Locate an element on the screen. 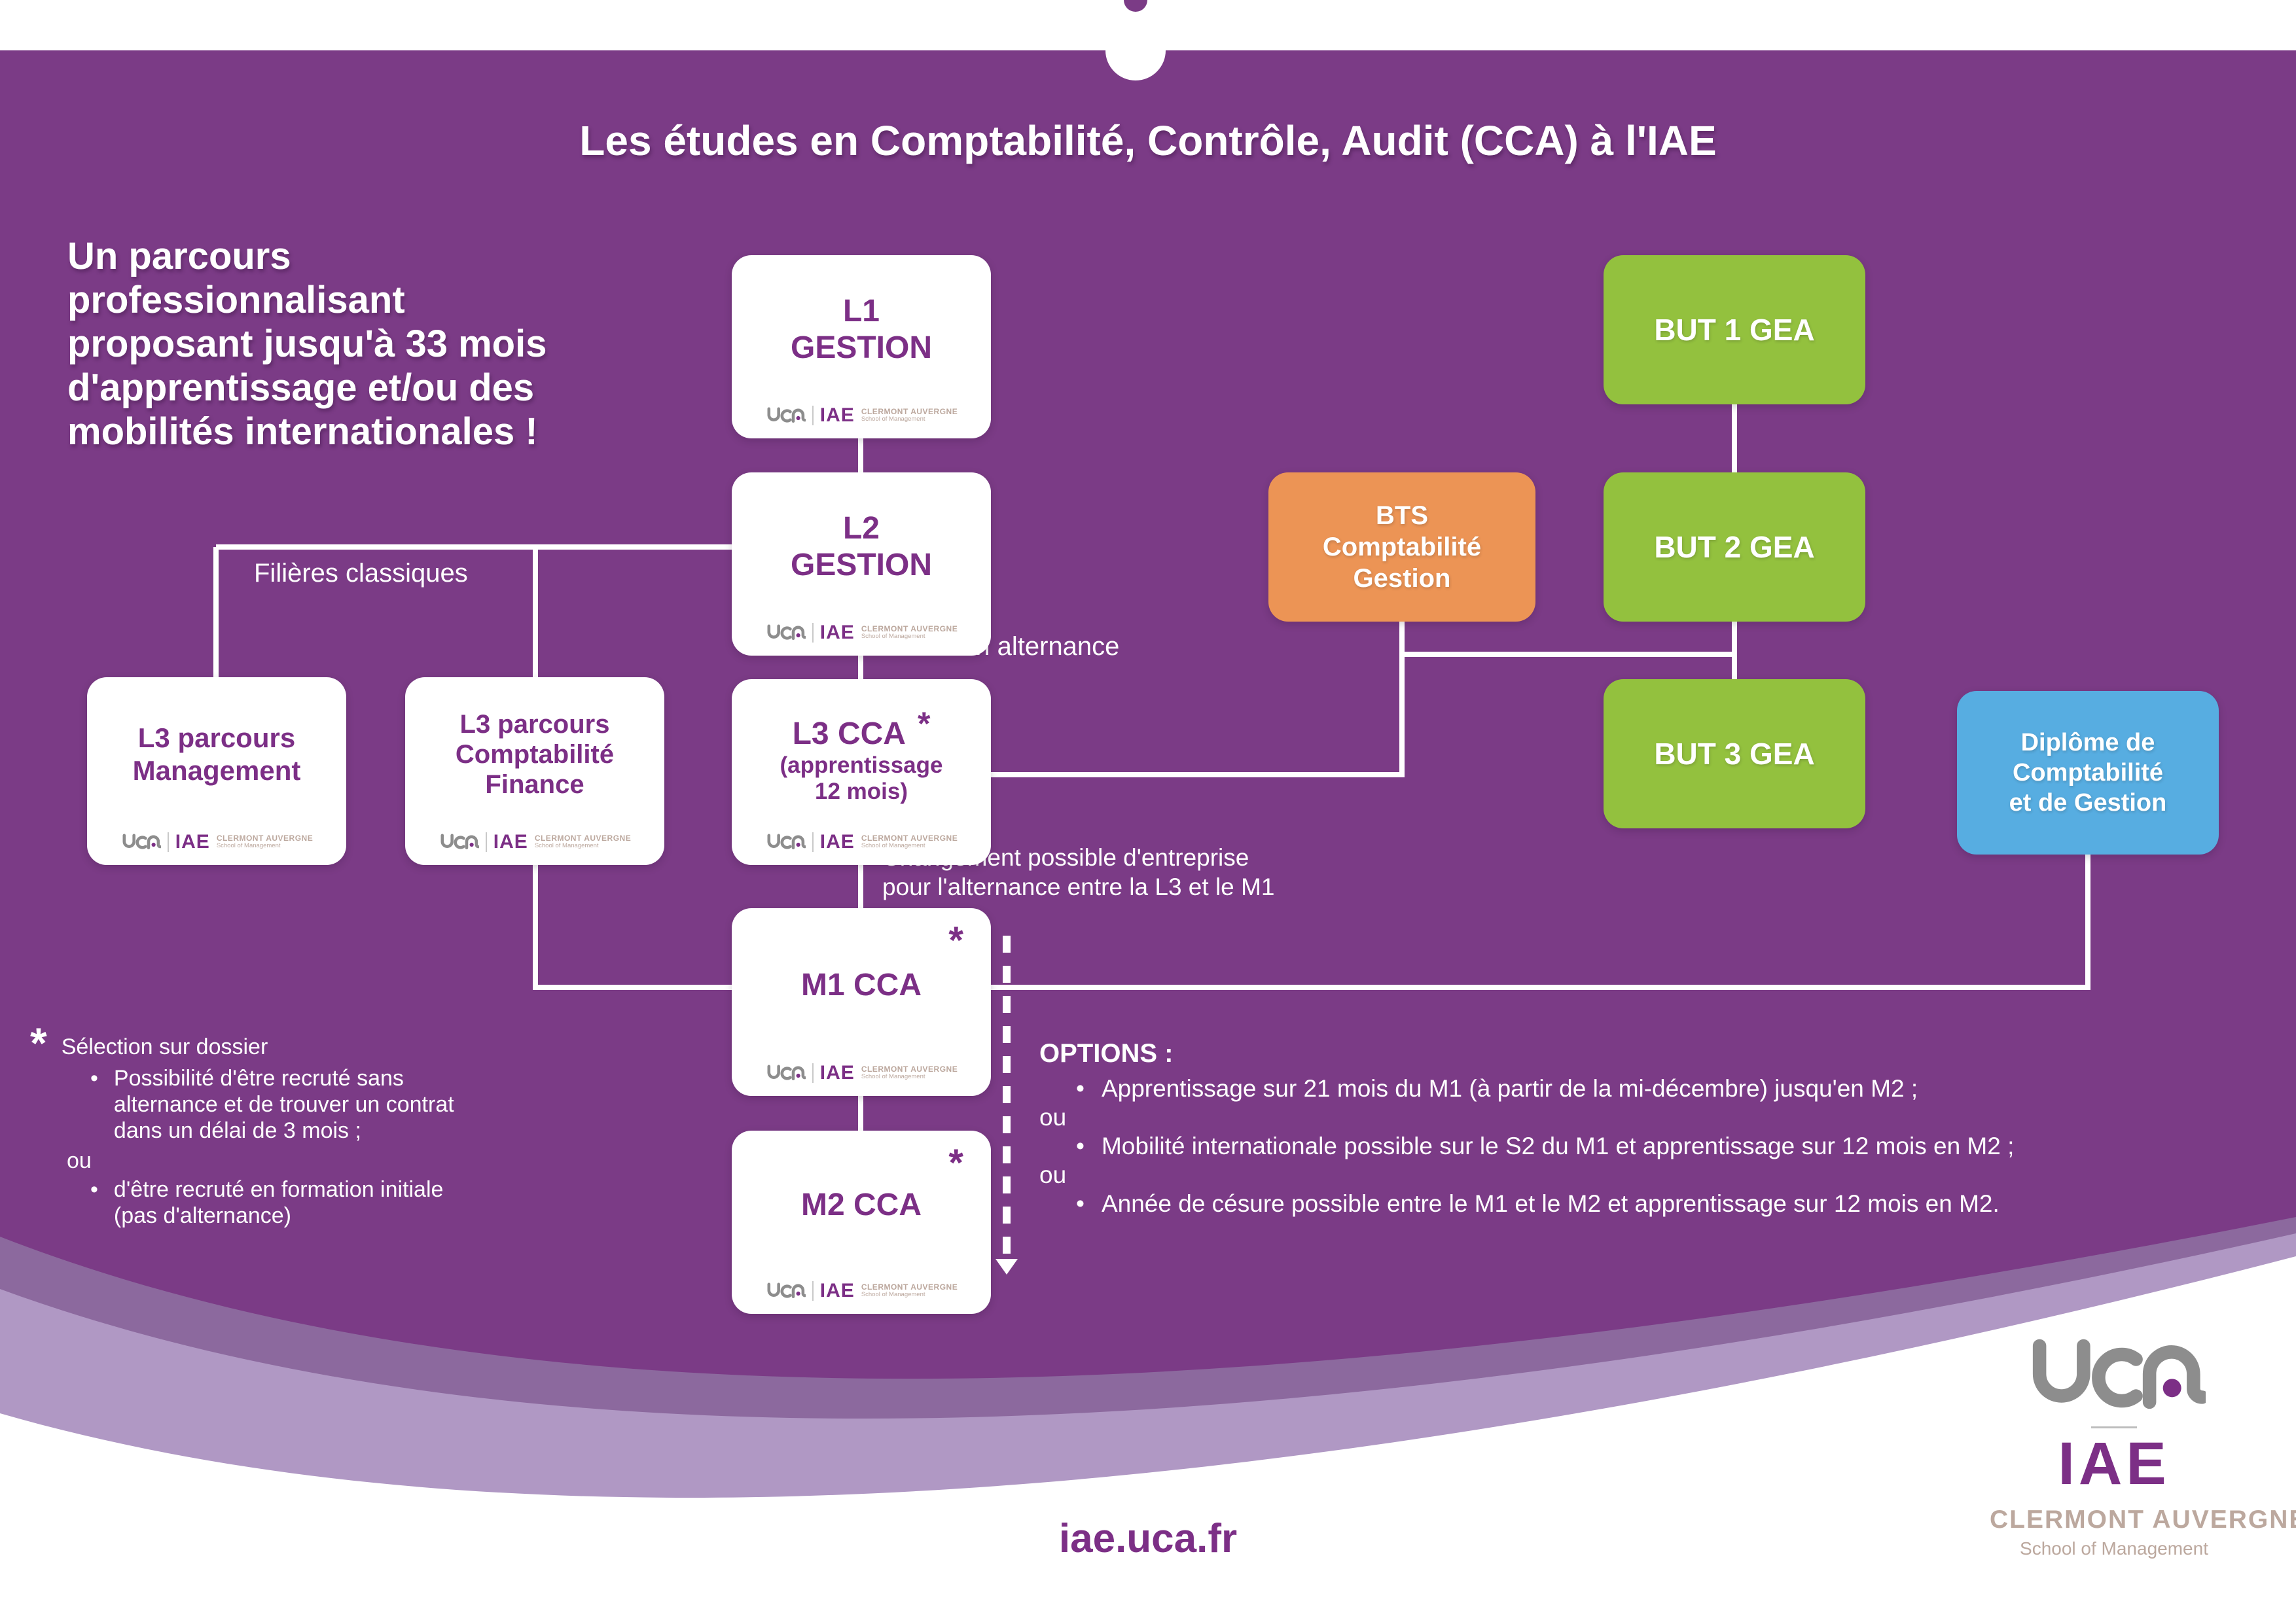 The width and height of the screenshot is (2296, 1624). box-l3mgmt-line2: Management is located at coordinates (216, 770).